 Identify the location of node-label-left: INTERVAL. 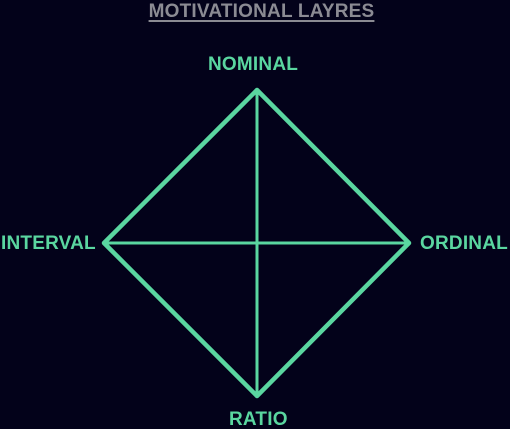
(48, 243).